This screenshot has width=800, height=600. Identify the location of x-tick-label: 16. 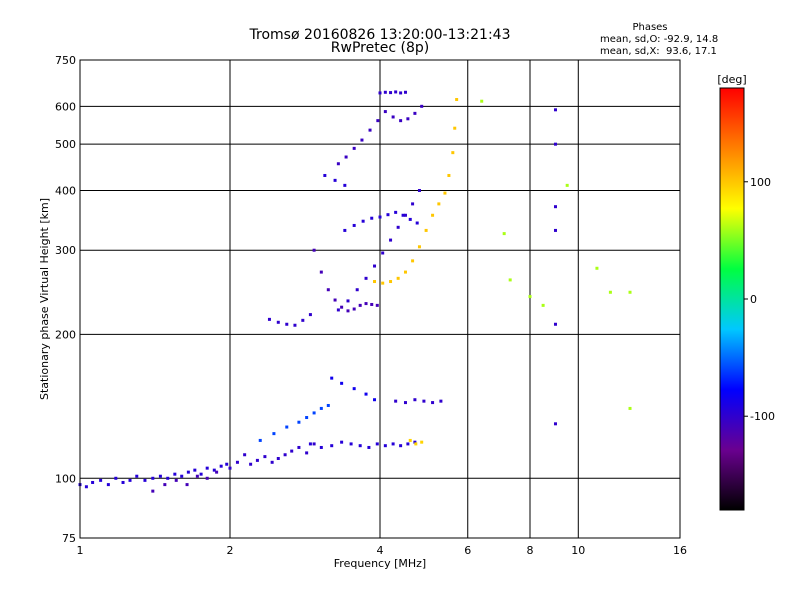
(680, 550).